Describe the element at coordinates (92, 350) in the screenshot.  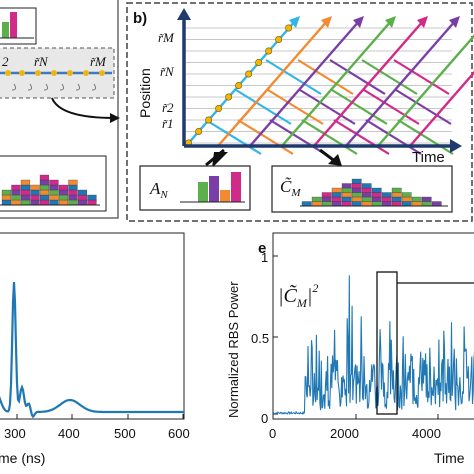
I see `panel-d-trace` at that location.